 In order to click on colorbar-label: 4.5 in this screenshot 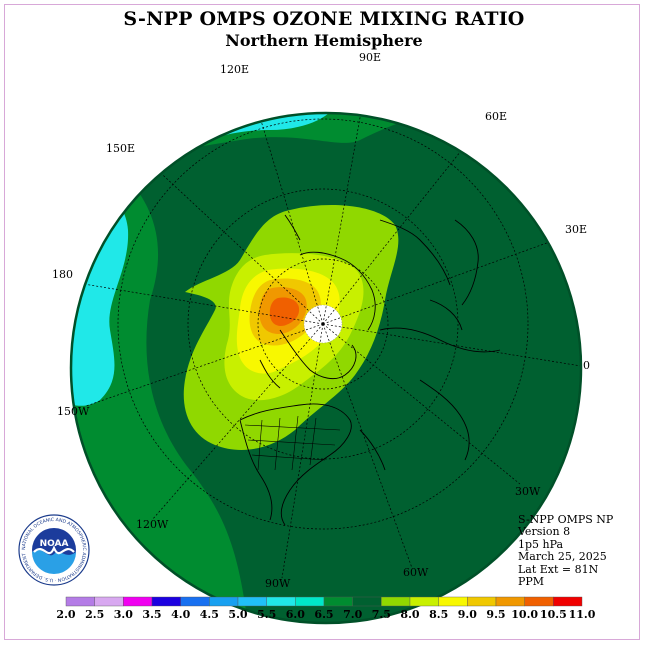, I will do `click(209, 614)`.